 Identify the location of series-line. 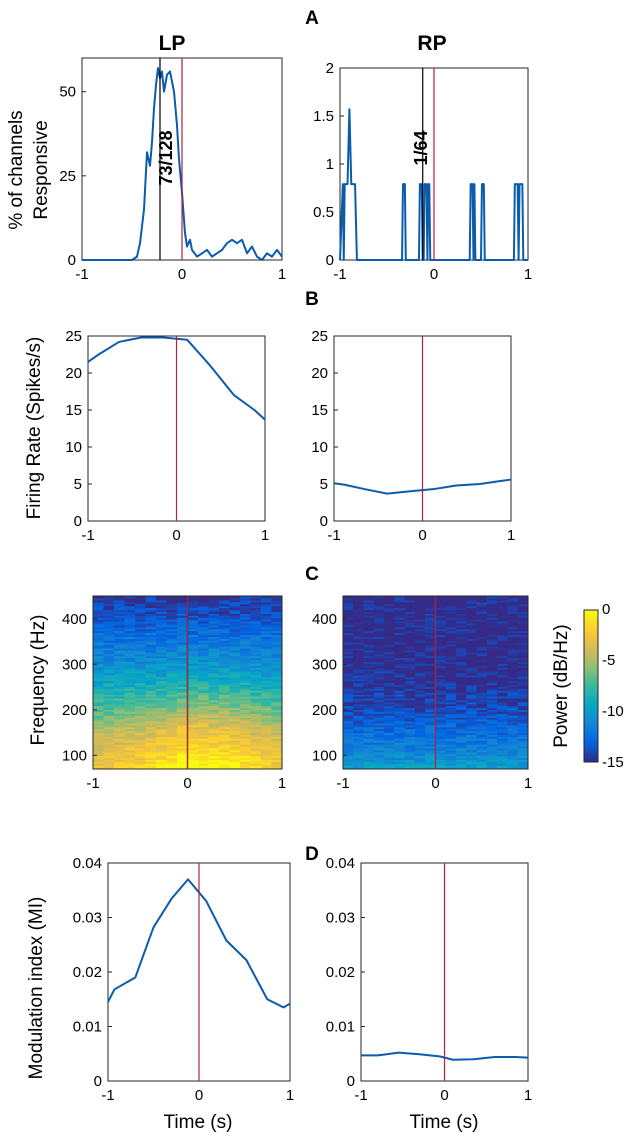
(176, 378).